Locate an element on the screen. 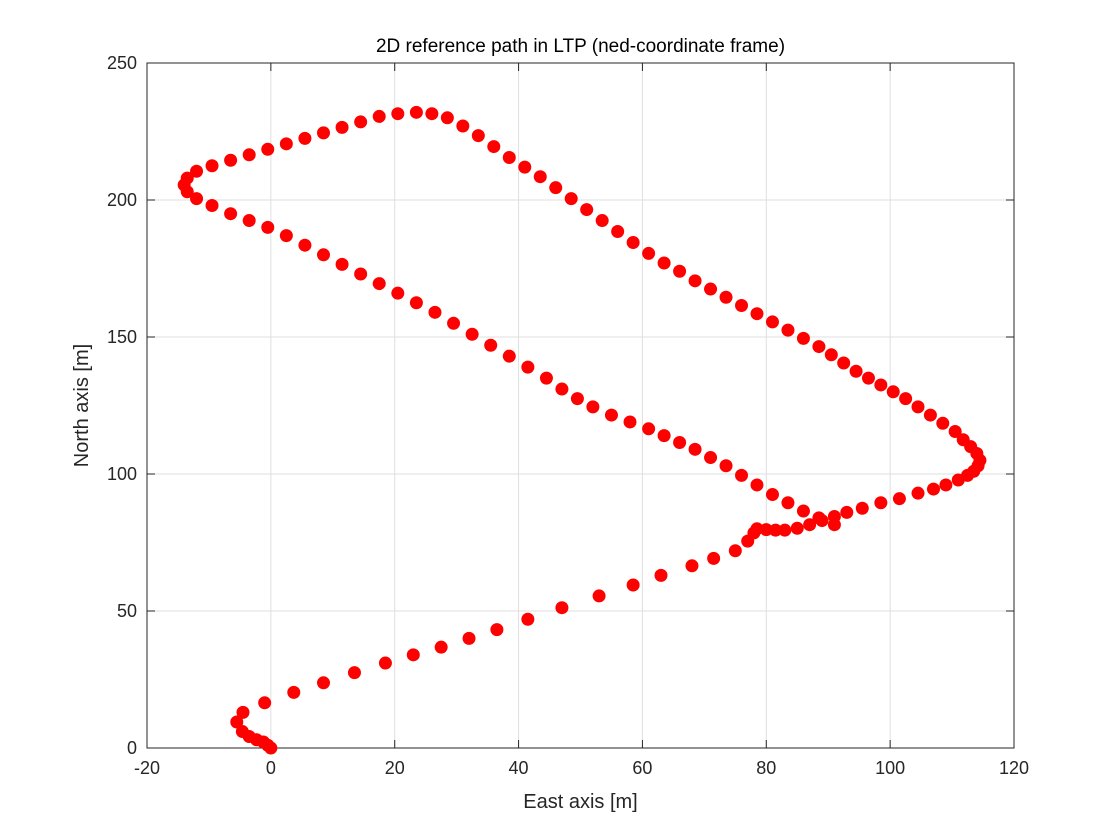  x-tick-label: 100 is located at coordinates (890, 768).